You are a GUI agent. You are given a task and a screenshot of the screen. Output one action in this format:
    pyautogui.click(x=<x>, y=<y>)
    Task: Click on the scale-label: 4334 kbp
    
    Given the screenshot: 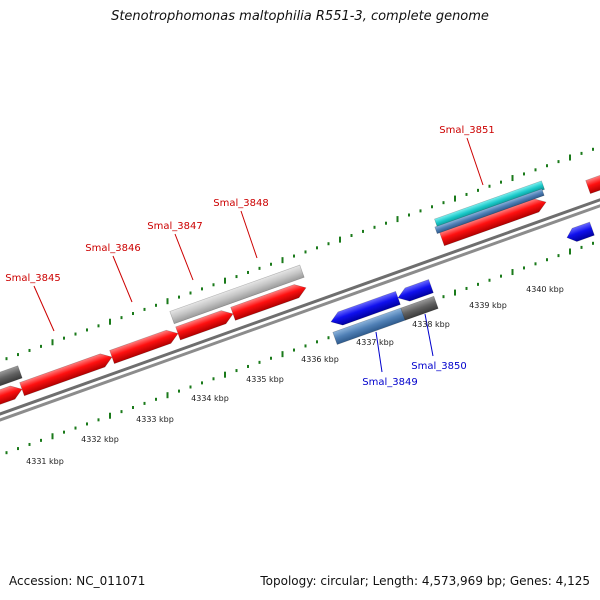 What is the action you would take?
    pyautogui.click(x=210, y=398)
    